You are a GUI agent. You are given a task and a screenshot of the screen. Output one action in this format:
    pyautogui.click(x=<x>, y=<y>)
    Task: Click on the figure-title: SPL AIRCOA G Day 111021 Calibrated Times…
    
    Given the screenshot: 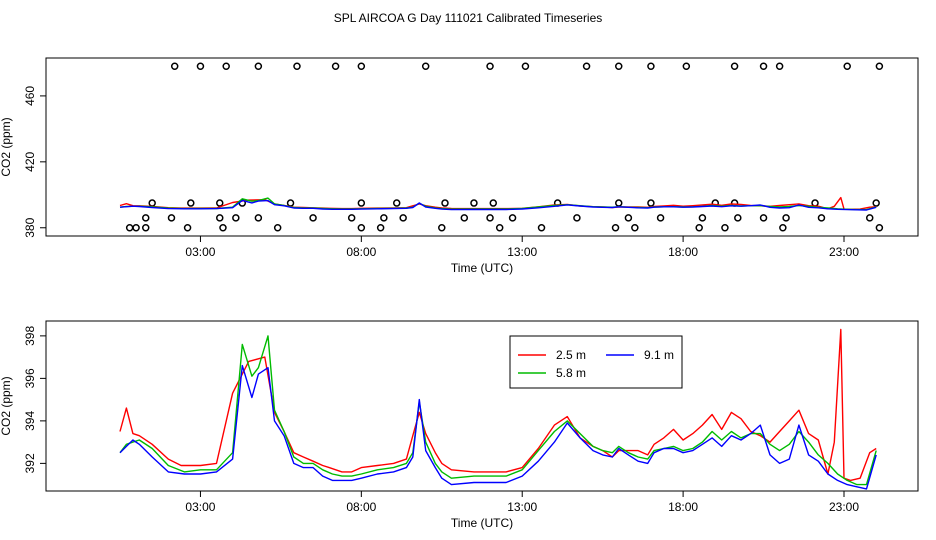 What is the action you would take?
    pyautogui.click(x=468, y=18)
    